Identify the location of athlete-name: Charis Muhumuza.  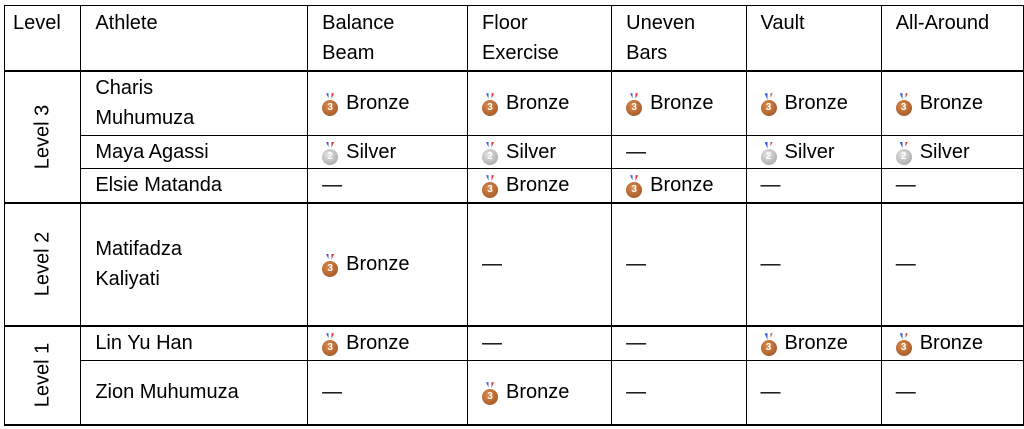
(194, 103).